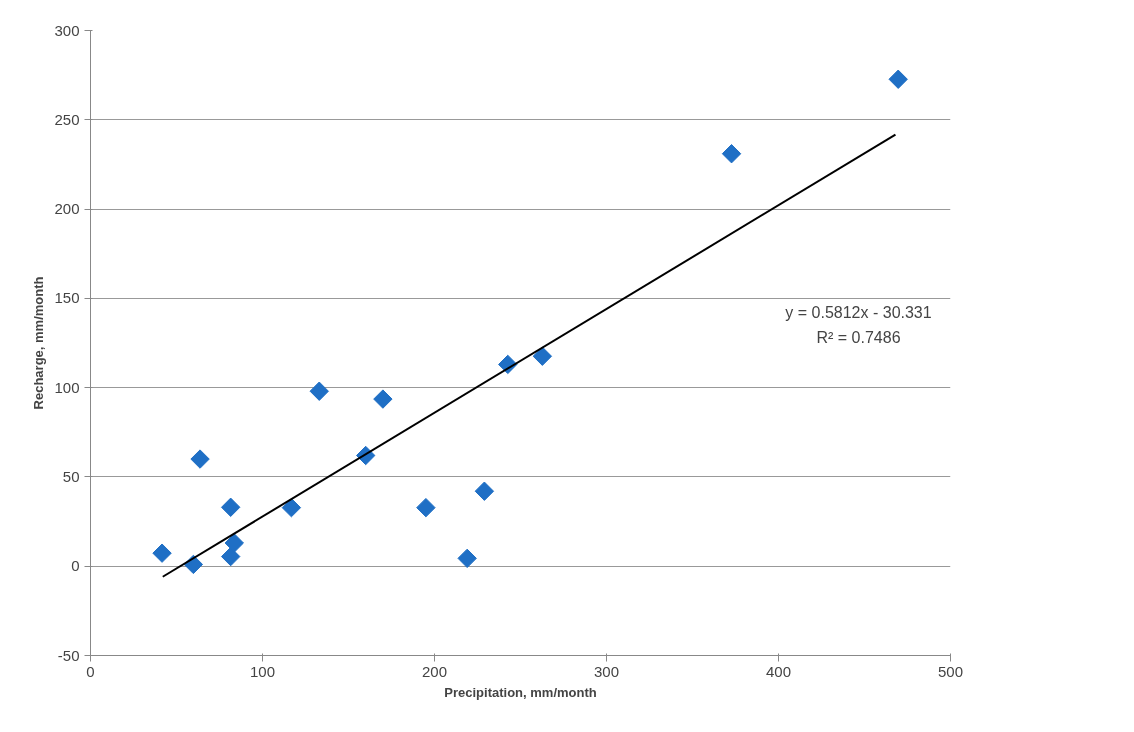  Describe the element at coordinates (75, 566) in the screenshot. I see `y-tick-label: 0` at that location.